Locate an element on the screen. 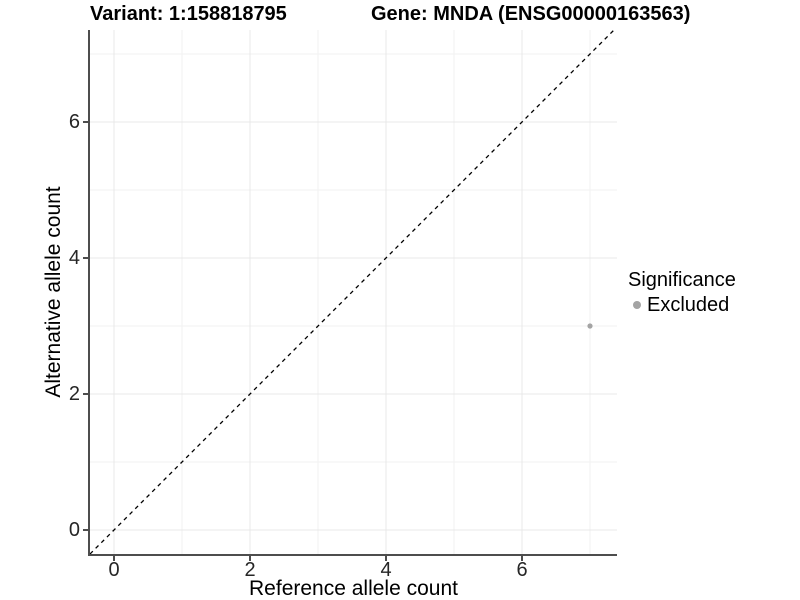  y-axis-title: Alternative allele count is located at coordinates (53, 292).